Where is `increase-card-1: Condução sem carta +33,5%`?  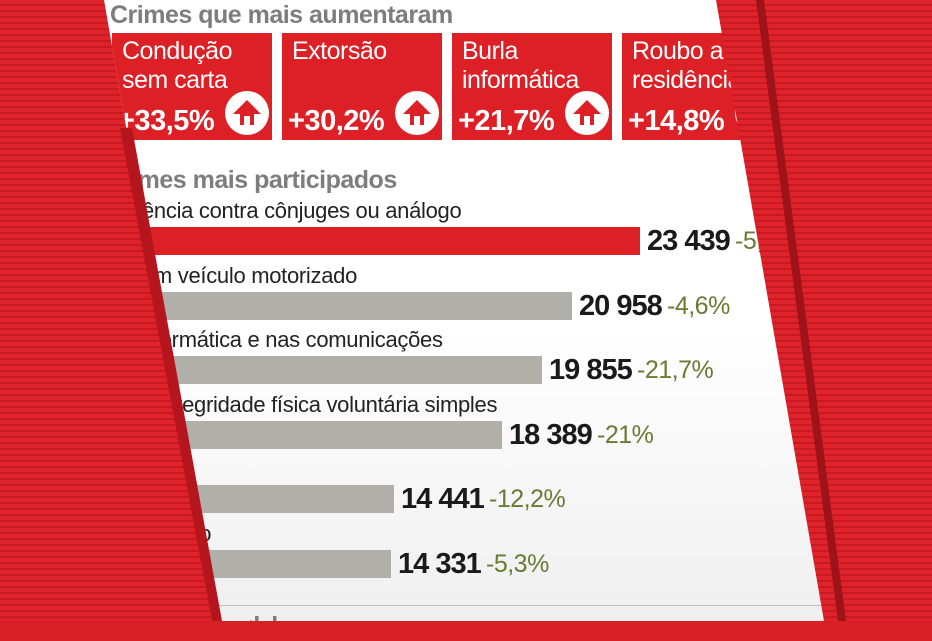 increase-card-1: Condução sem carta +33,5% is located at coordinates (192, 86).